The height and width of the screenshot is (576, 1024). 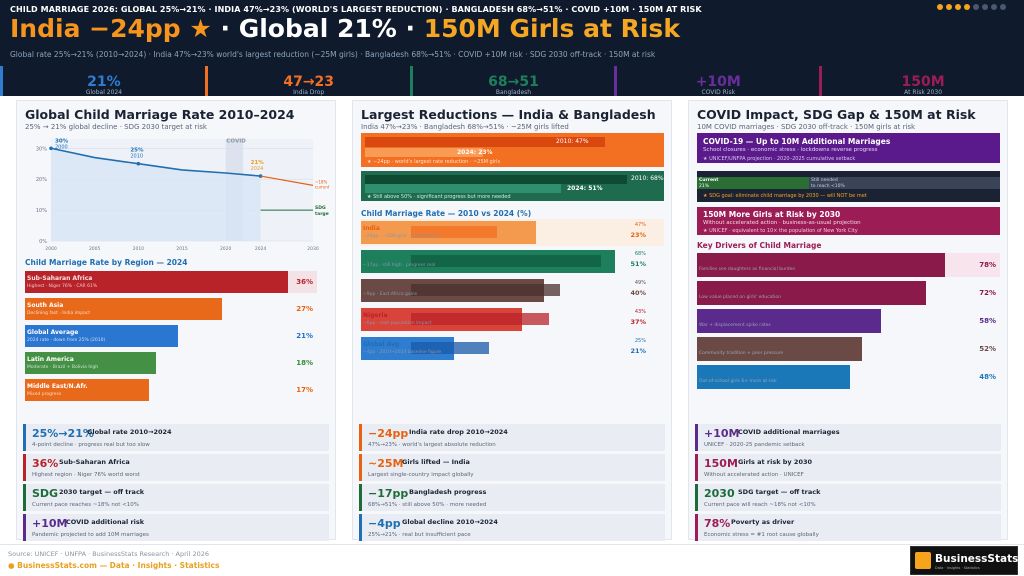 What do you see at coordinates (957, 568) in the screenshot?
I see `logo-subtext: Data · Insights · Statistics` at bounding box center [957, 568].